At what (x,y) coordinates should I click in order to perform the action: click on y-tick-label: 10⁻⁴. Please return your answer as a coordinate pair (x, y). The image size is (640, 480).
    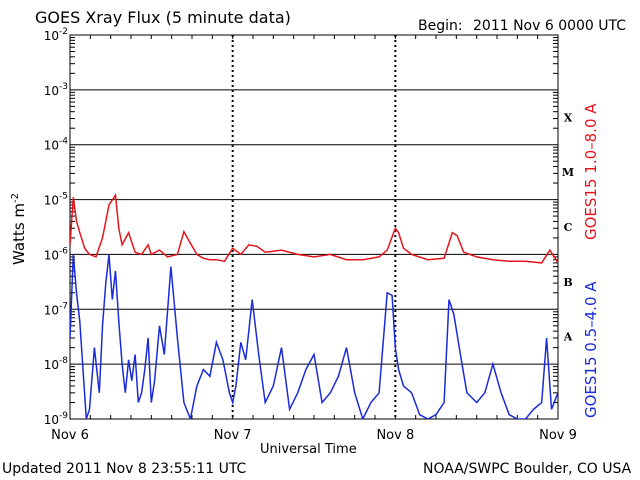
    Looking at the image, I should click on (56, 145).